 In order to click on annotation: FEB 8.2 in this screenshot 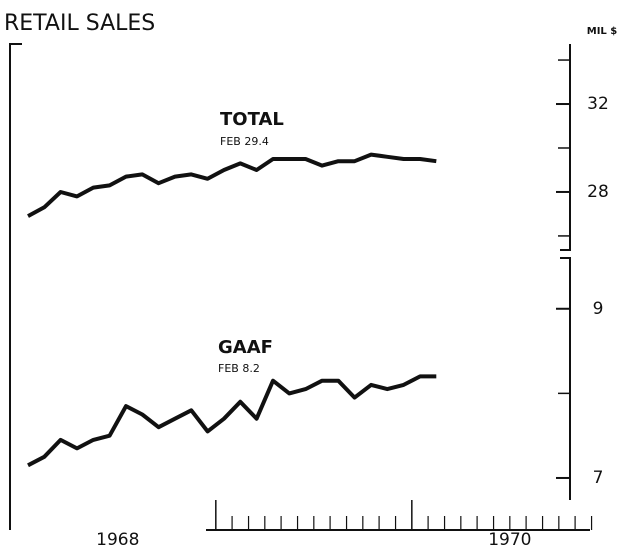, I will do `click(239, 368)`.